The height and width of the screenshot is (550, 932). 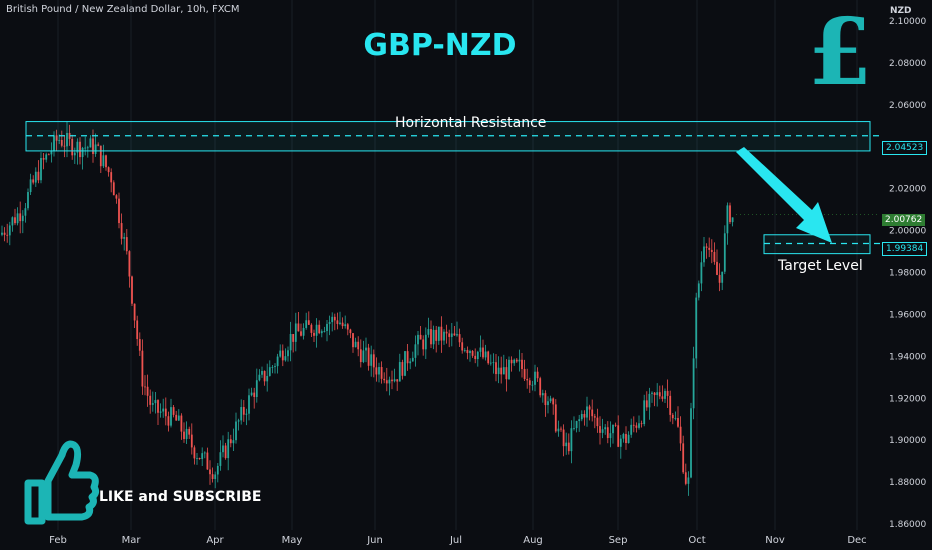 I want to click on target-zone, so click(x=817, y=244).